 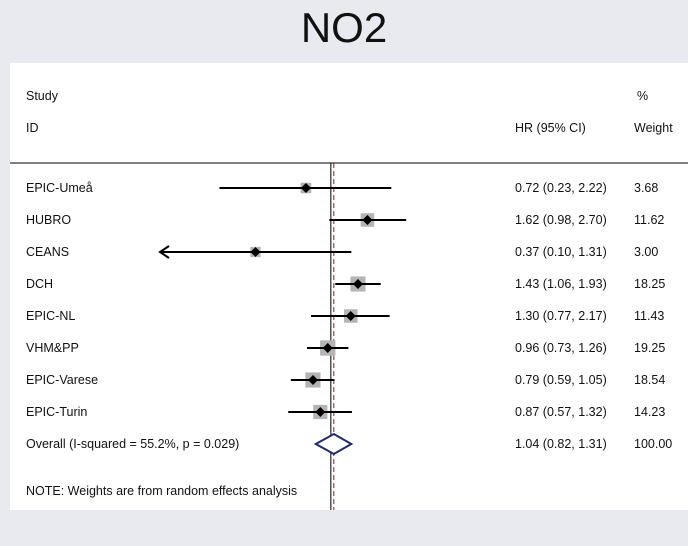 I want to click on study-label: CEANS, so click(x=47, y=252).